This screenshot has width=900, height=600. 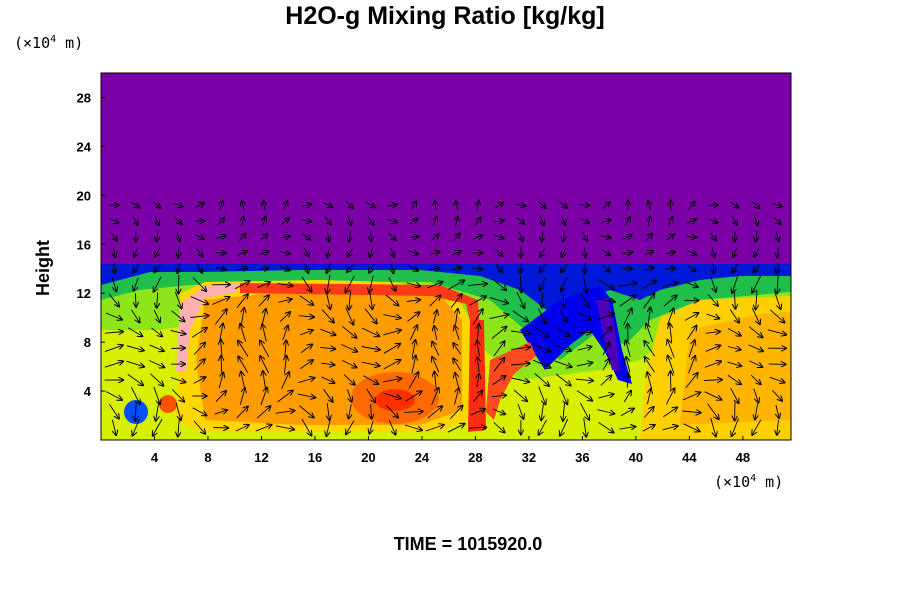 What do you see at coordinates (753, 478) in the screenshot?
I see `x-axis-unit-exponent: 4` at bounding box center [753, 478].